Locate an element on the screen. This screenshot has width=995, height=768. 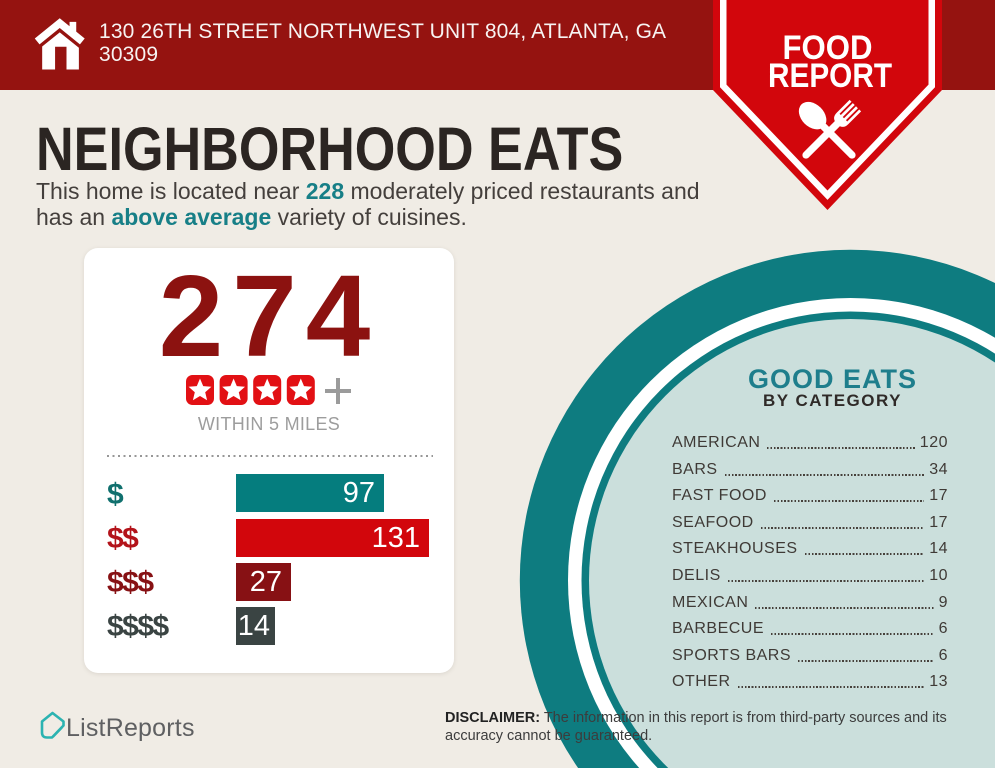
svg-text: FOOD is located at coordinates (828, 48).